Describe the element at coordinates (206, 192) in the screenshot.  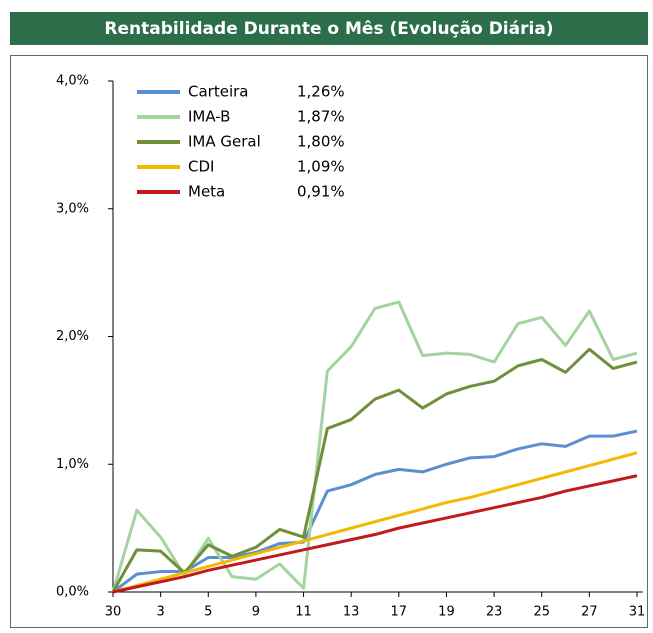
I see `legend-label: Meta` at that location.